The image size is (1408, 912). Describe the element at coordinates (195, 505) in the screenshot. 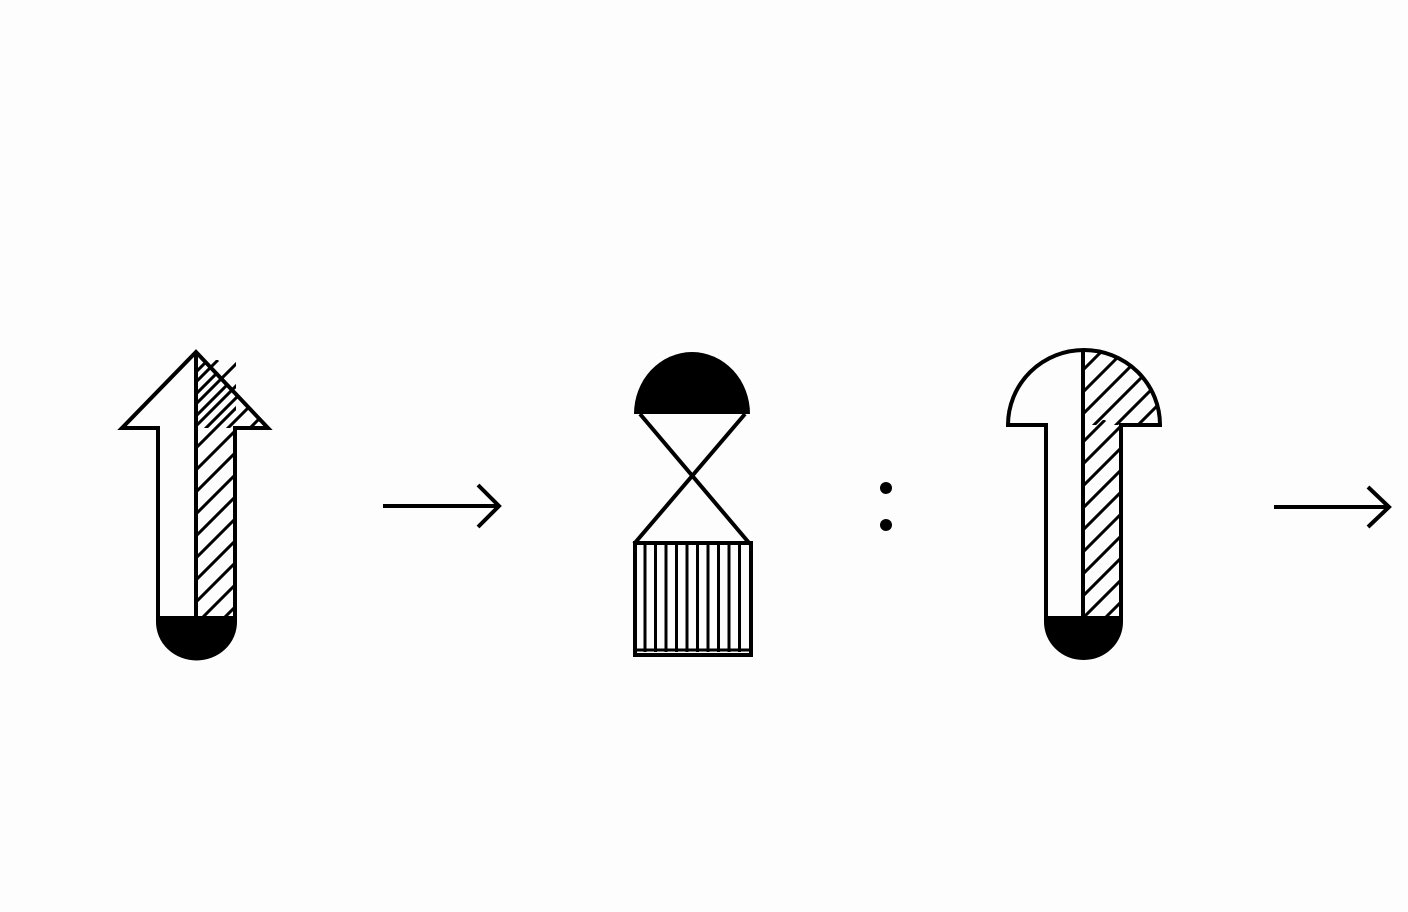

I see `arrow-outline` at that location.